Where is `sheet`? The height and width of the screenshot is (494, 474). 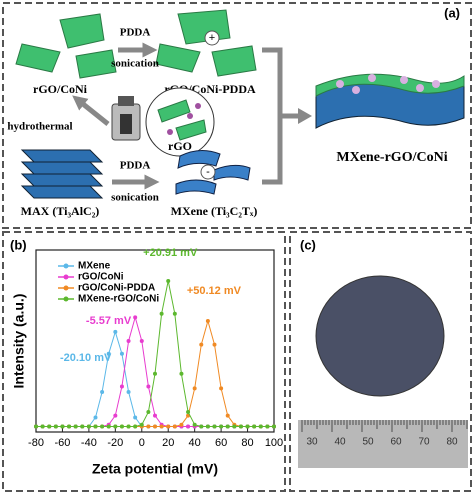
sheet is located at coordinates (191, 130).